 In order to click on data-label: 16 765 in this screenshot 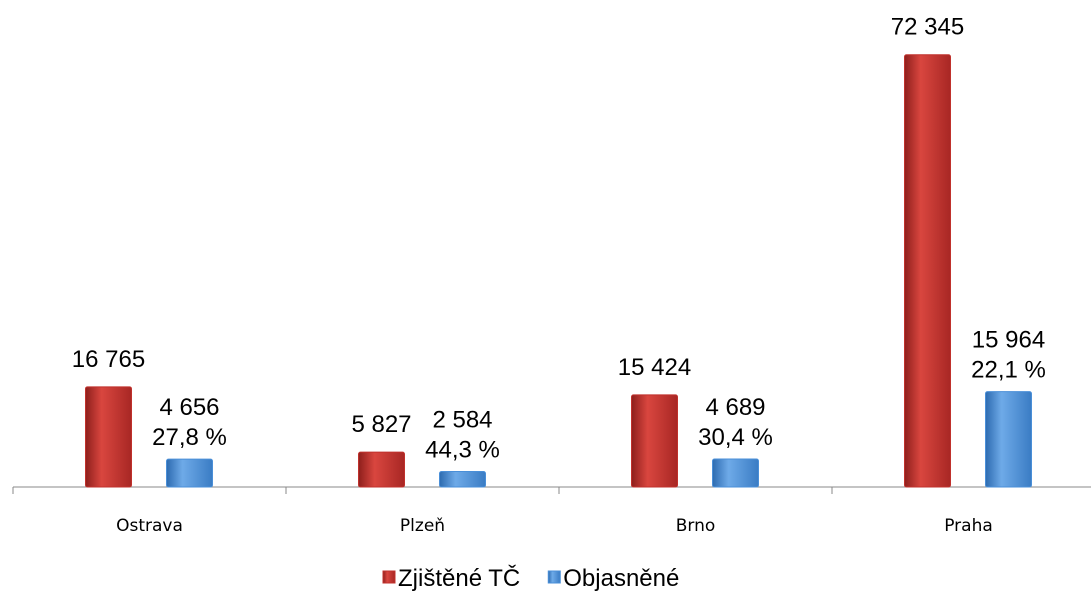, I will do `click(108, 359)`.